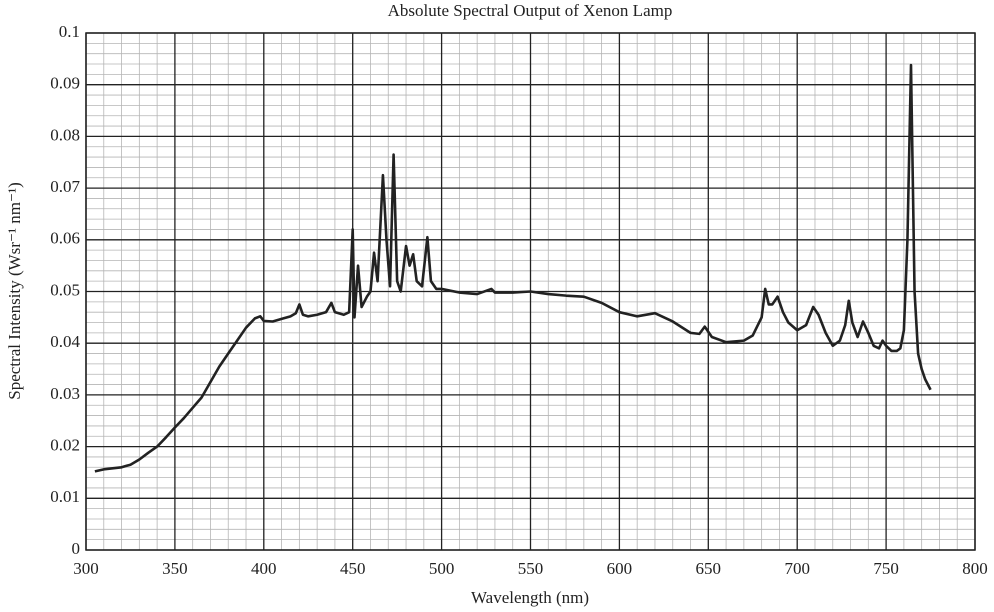 This screenshot has width=994, height=612. Describe the element at coordinates (65, 341) in the screenshot. I see `y-tick-label: 0.04` at that location.